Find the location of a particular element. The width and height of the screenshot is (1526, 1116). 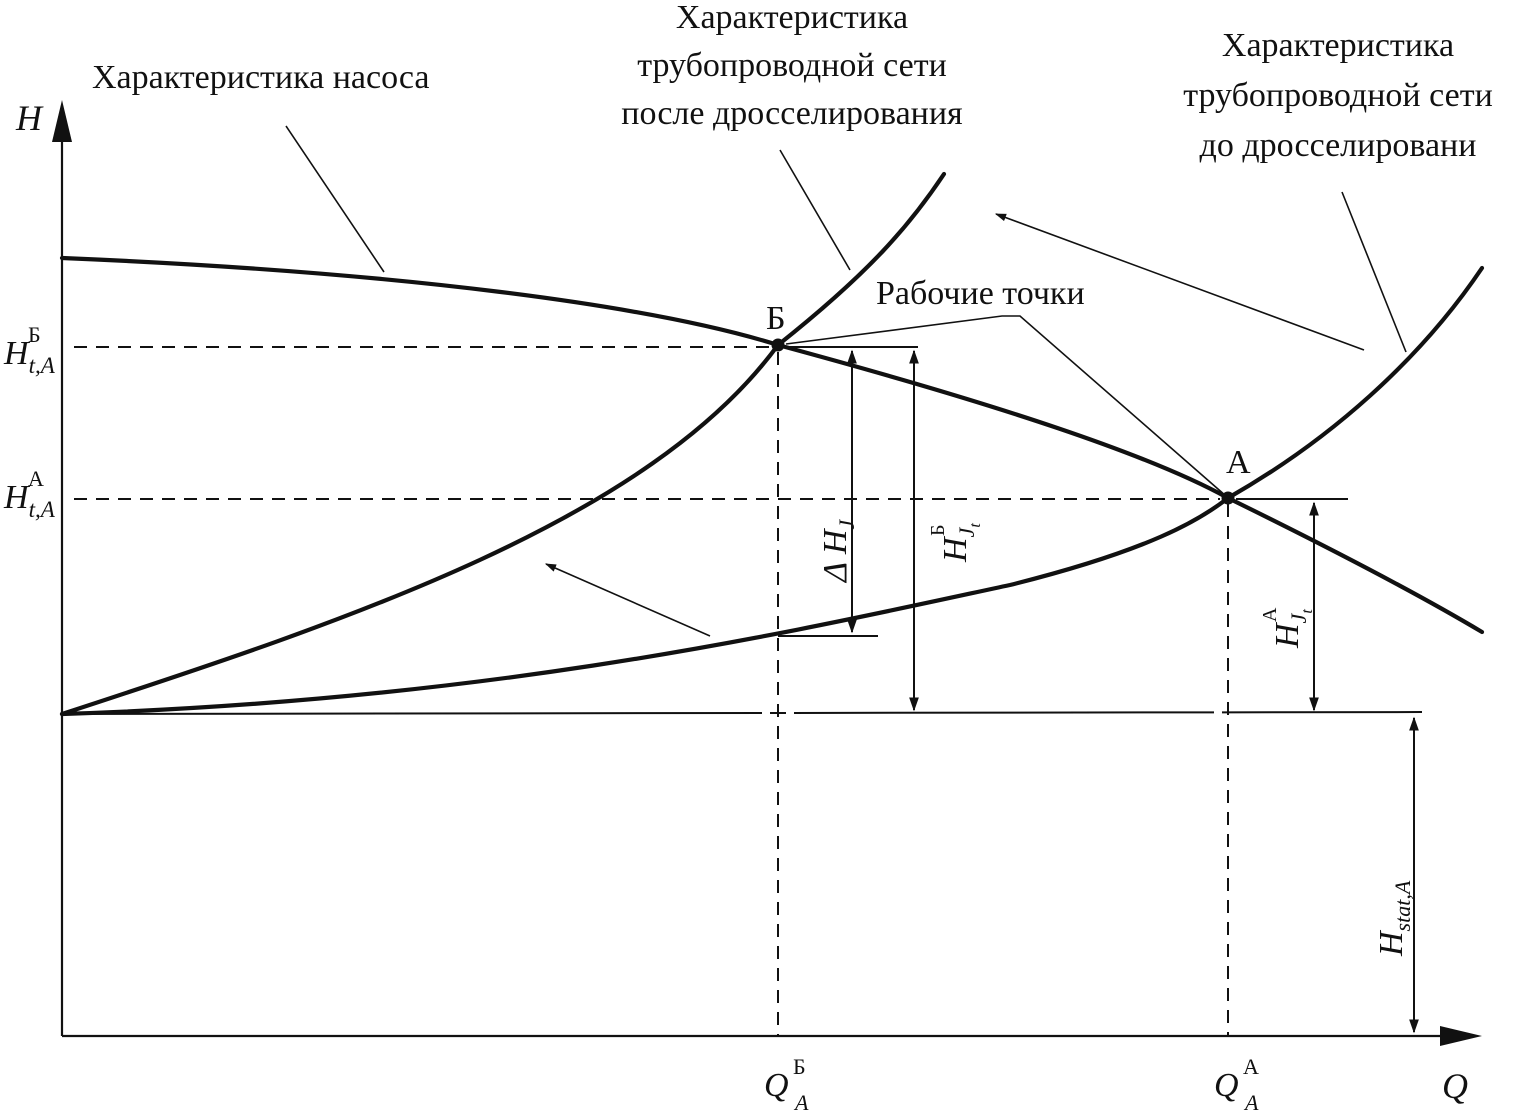

x-axis-arrow-icon is located at coordinates (1461, 1036).